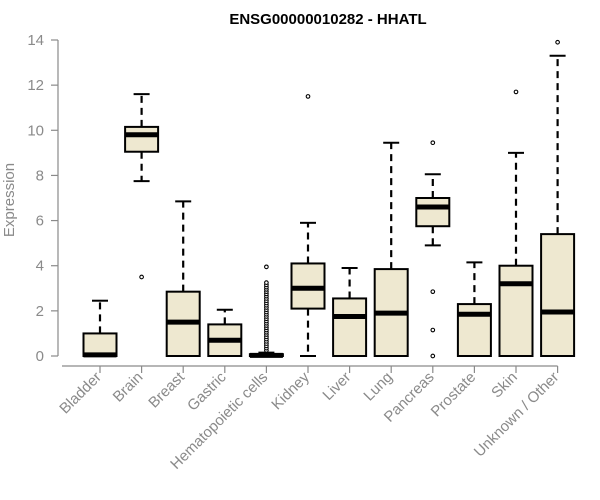 The image size is (600, 500). I want to click on y-axis-label: Expression, so click(9, 200).